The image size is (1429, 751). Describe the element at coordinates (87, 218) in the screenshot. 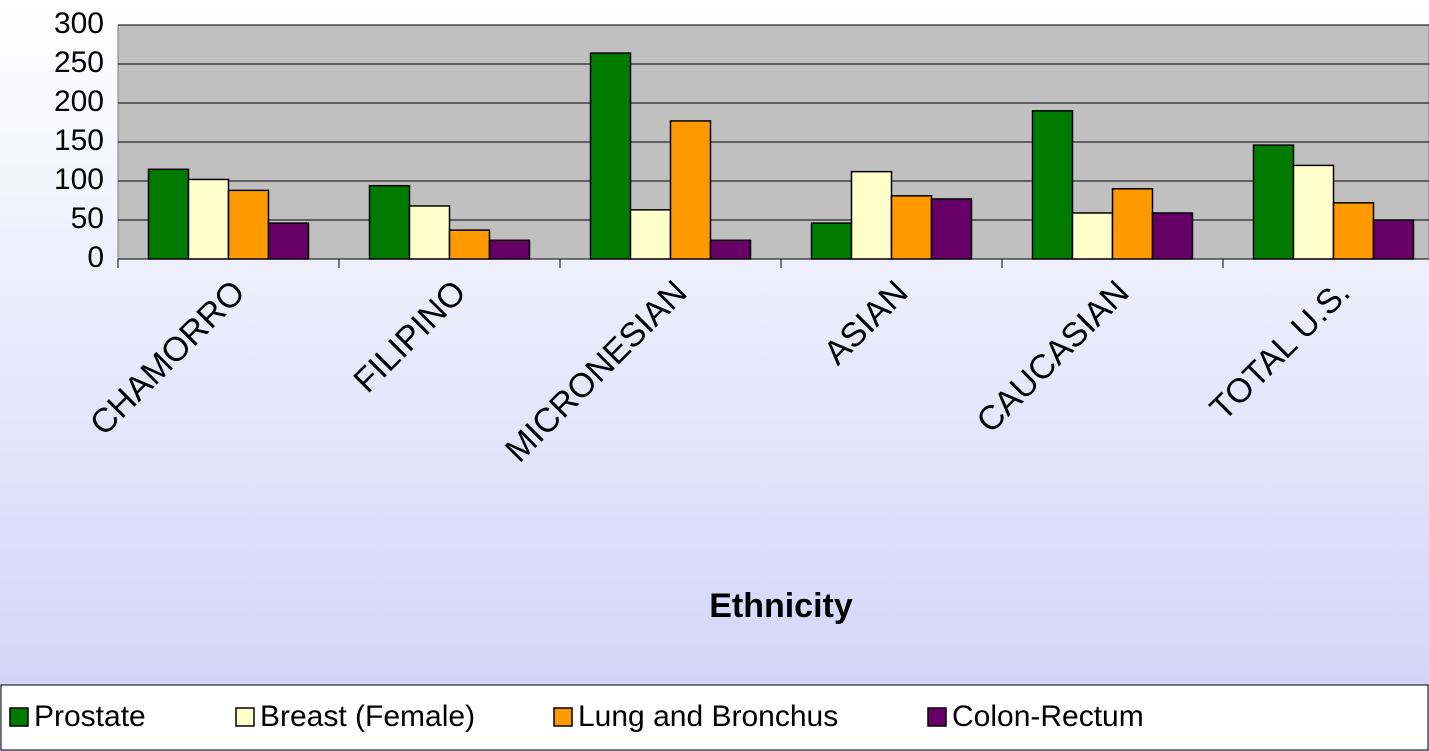

I see `y-tick-label: 50` at that location.